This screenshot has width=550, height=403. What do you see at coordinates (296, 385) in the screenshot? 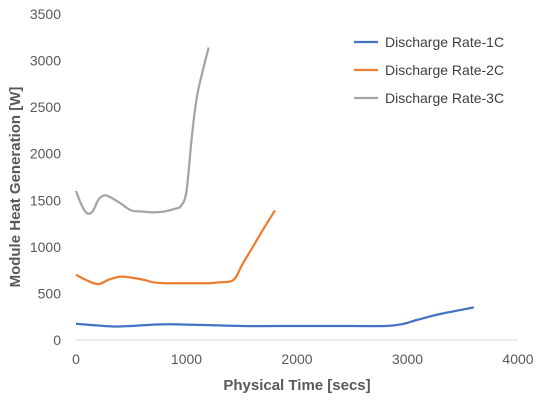
I see `x-axis-title: Physical Time [secs]` at bounding box center [296, 385].